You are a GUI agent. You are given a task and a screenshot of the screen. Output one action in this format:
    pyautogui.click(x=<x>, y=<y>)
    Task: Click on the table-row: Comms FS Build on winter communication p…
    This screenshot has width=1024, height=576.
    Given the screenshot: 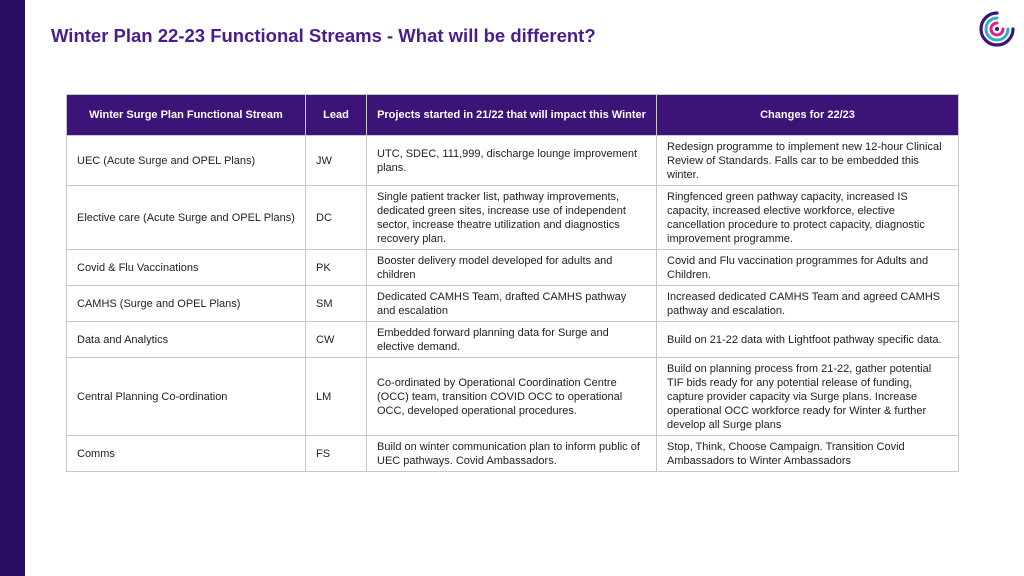 What is the action you would take?
    pyautogui.click(x=512, y=453)
    